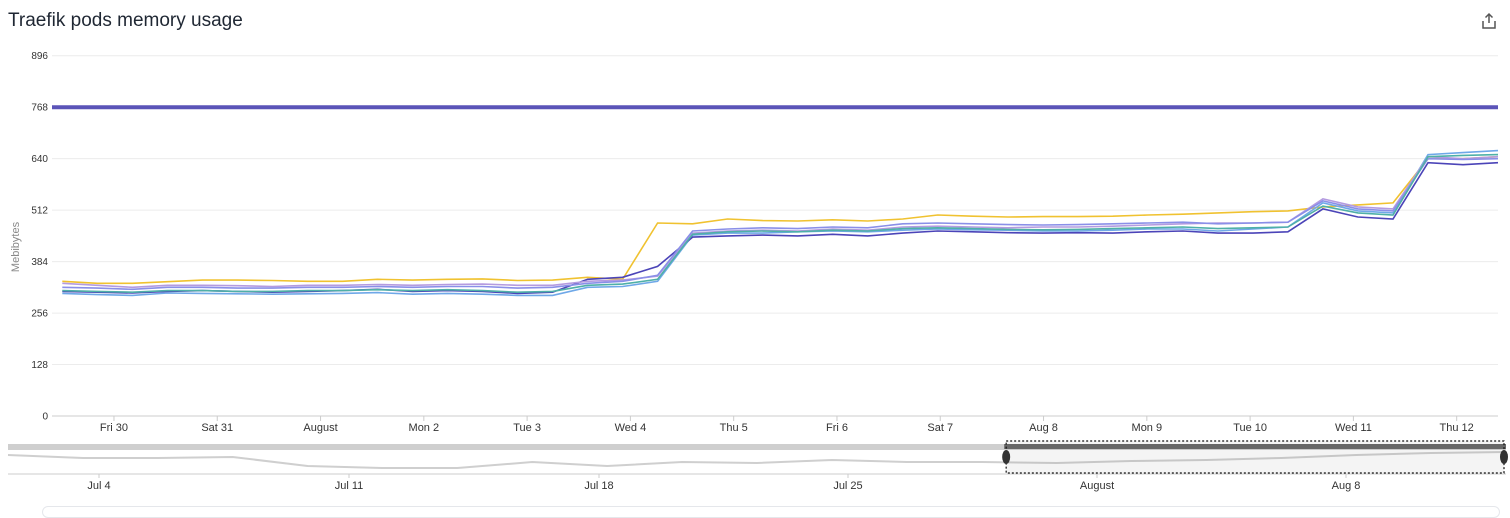  I want to click on navigator-tick-label: Jul 4, so click(98, 486).